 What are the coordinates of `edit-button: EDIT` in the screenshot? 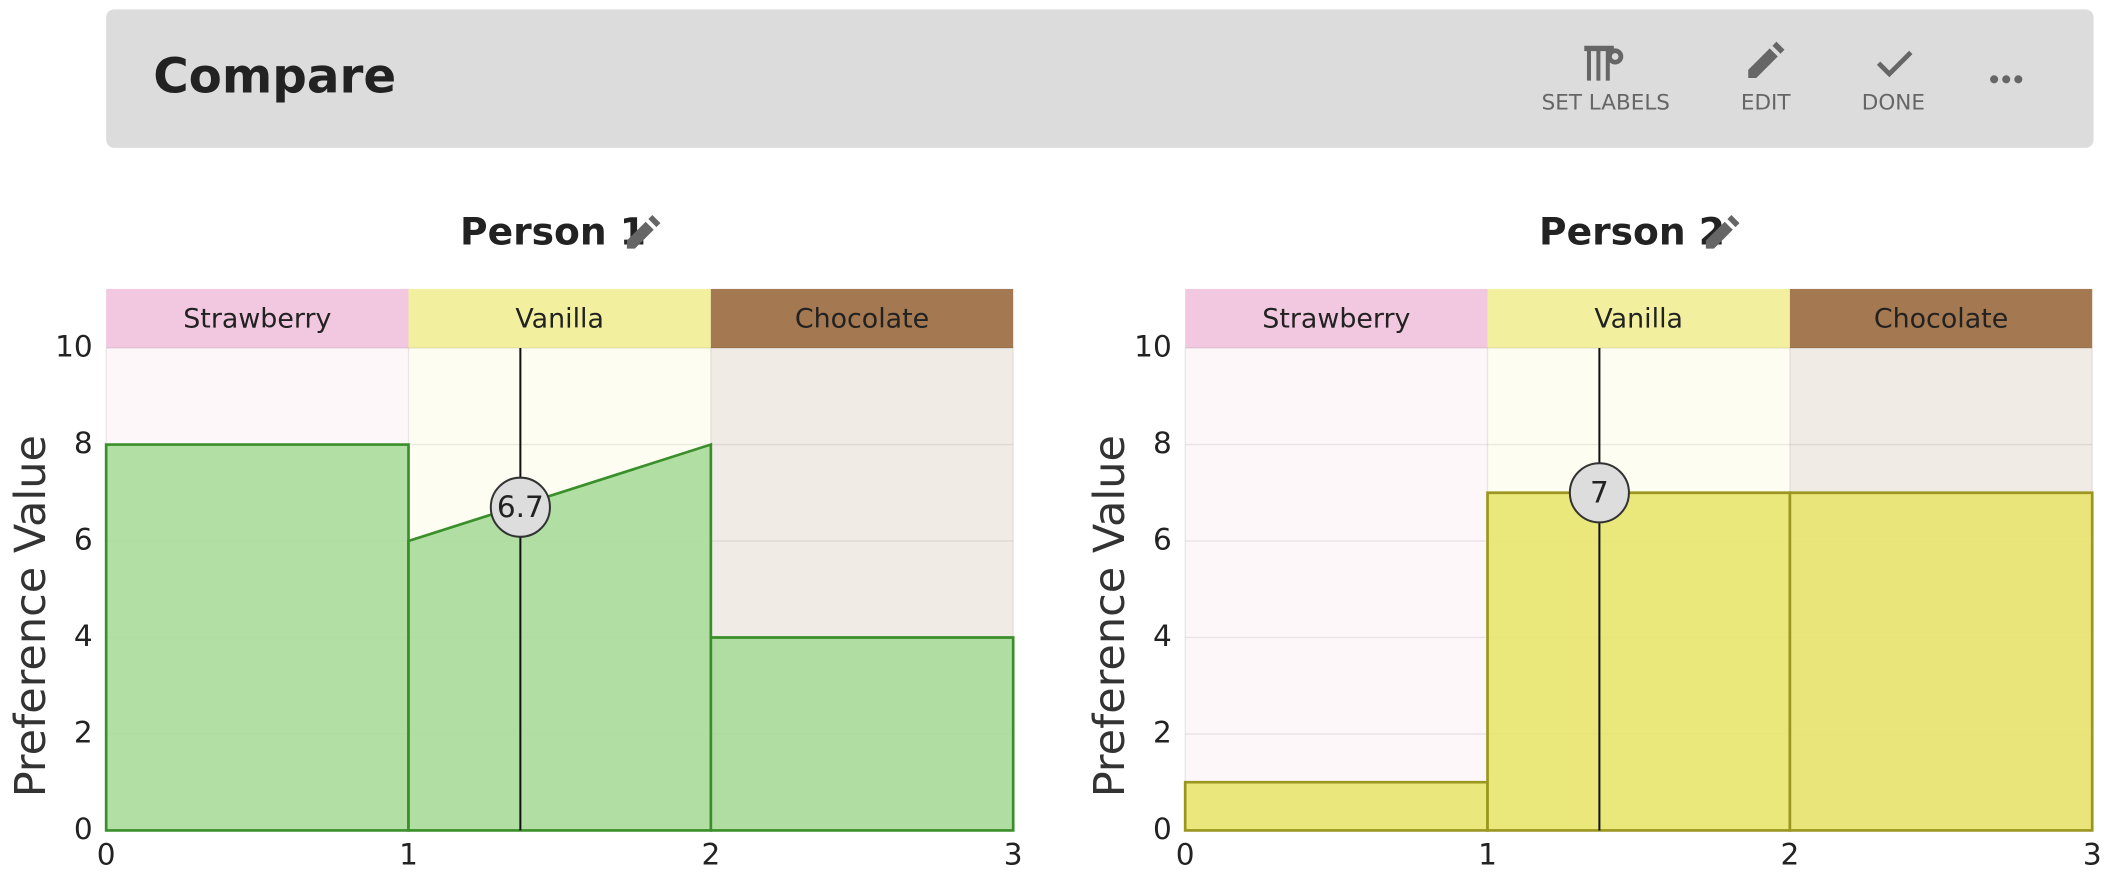 It's located at (1766, 78).